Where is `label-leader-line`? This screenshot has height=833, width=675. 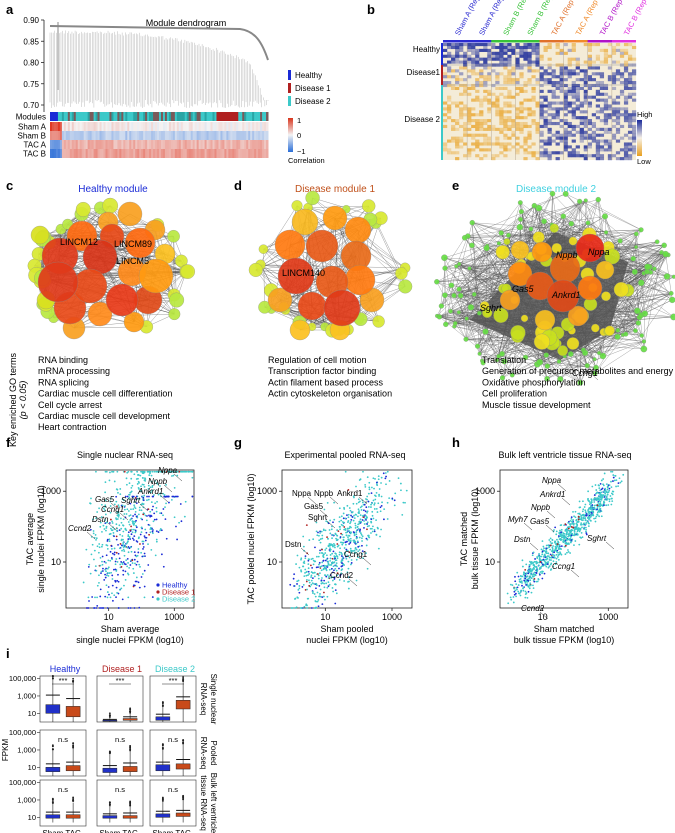 label-leader-line is located at coordinates (178, 477).